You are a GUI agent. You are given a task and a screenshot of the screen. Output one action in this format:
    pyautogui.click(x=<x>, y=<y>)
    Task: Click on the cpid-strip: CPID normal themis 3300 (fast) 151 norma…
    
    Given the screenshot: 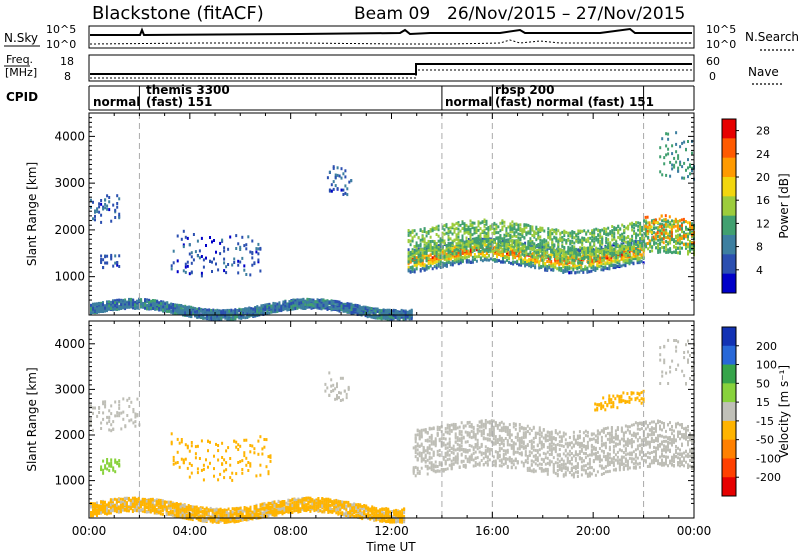 What is the action you would take?
    pyautogui.click(x=350, y=96)
    